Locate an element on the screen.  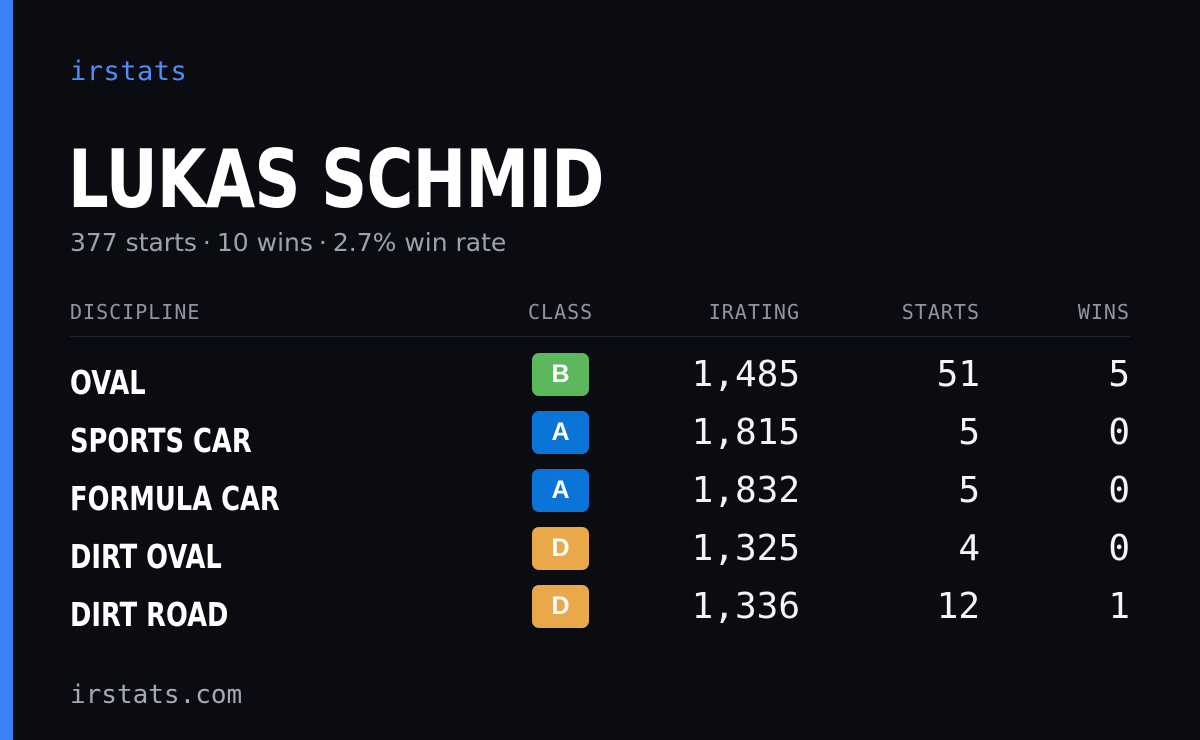
wins-value: 5 is located at coordinates (1119, 374).